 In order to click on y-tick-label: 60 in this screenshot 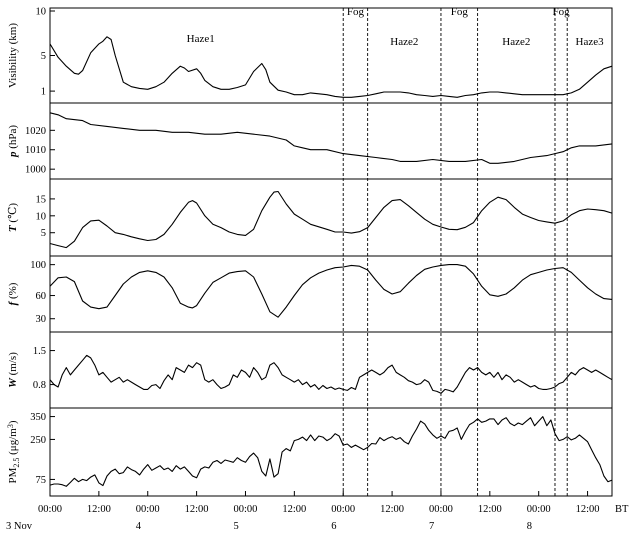, I will do `click(41, 296)`.